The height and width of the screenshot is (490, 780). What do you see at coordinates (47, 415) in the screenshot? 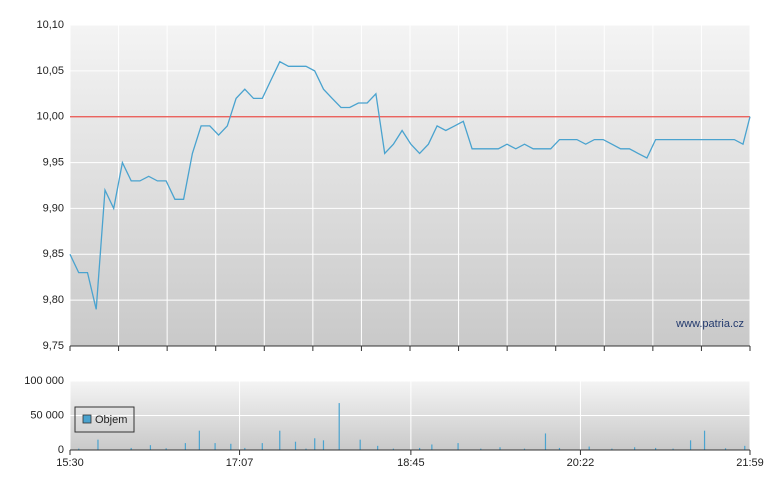
I see `y-tick-label: 50 000` at bounding box center [47, 415].